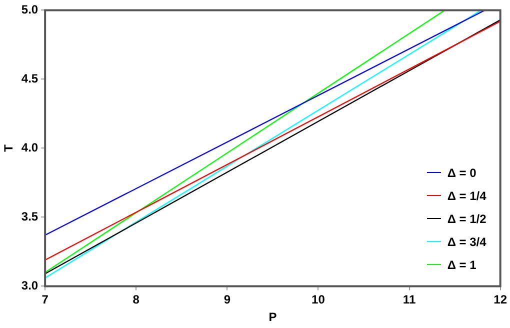 This screenshot has width=510, height=328. I want to click on legend-label: Δ = 1, so click(461, 265).